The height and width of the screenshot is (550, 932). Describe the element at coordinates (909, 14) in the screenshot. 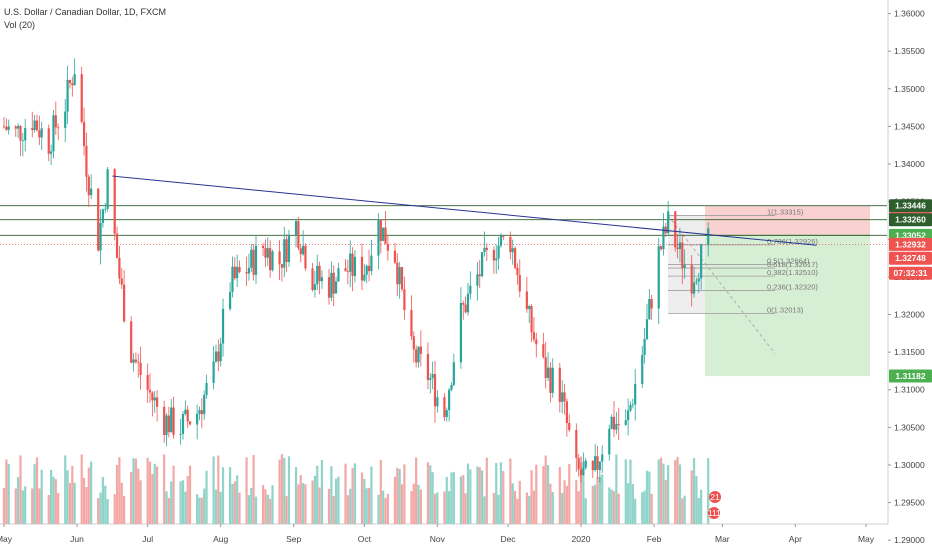

I see `y-tick-label-0: 1.36000` at that location.